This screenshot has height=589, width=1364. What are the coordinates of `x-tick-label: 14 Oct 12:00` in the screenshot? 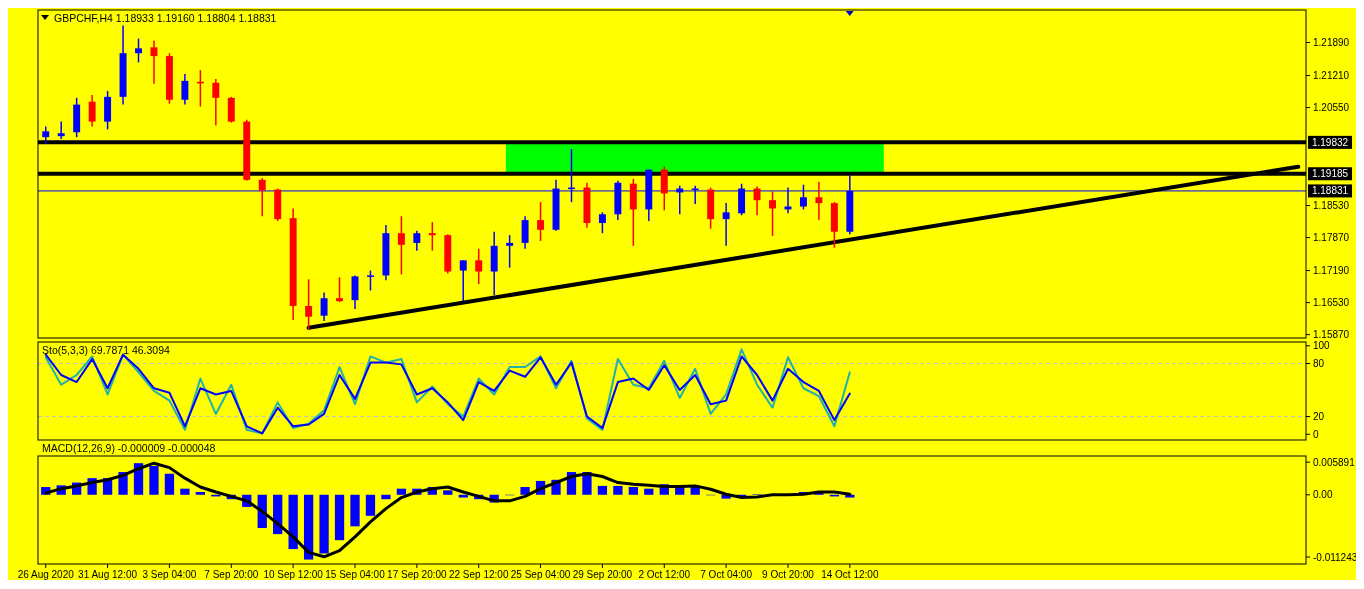 It's located at (850, 574).